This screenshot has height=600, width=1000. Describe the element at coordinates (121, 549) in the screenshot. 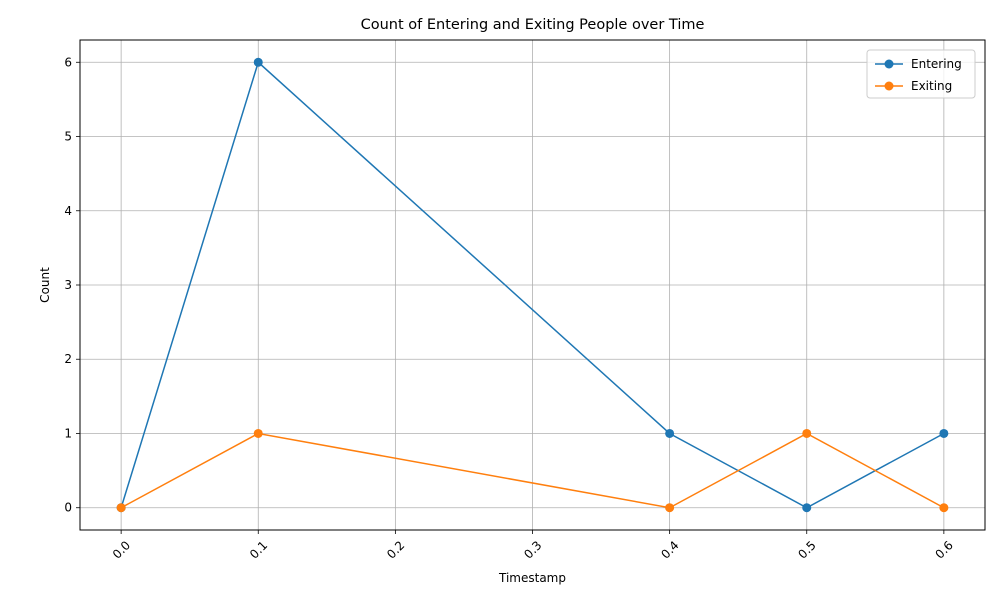

I see `x-tick-label: 0.0` at that location.